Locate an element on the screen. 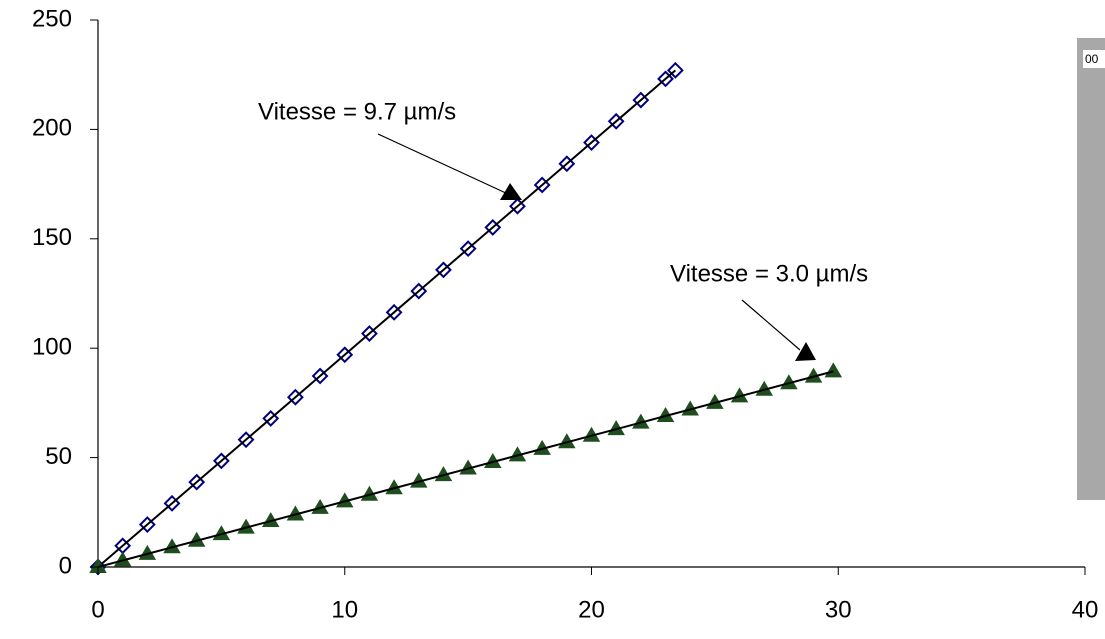 The height and width of the screenshot is (639, 1105). inset-image is located at coordinates (1091, 269).